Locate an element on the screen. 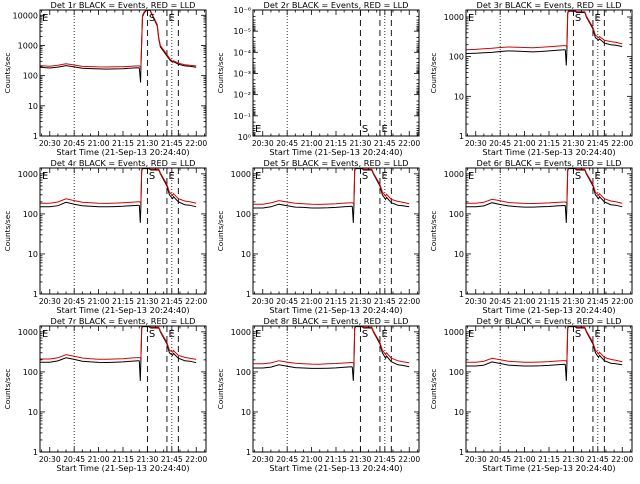 The width and height of the screenshot is (640, 484). chart-title: Det 8r BLACK = Events, RED = LLD is located at coordinates (336, 321).